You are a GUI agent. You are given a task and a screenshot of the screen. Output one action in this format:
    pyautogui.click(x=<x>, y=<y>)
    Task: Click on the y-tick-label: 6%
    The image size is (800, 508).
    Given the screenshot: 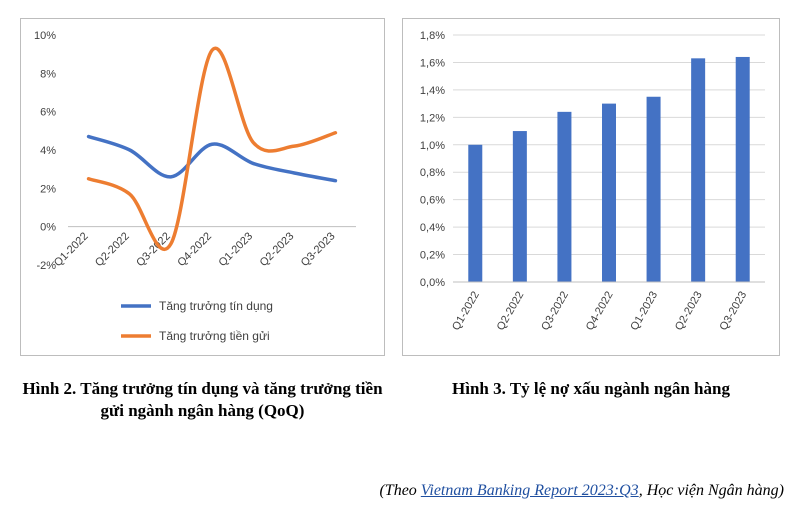 What is the action you would take?
    pyautogui.click(x=48, y=113)
    